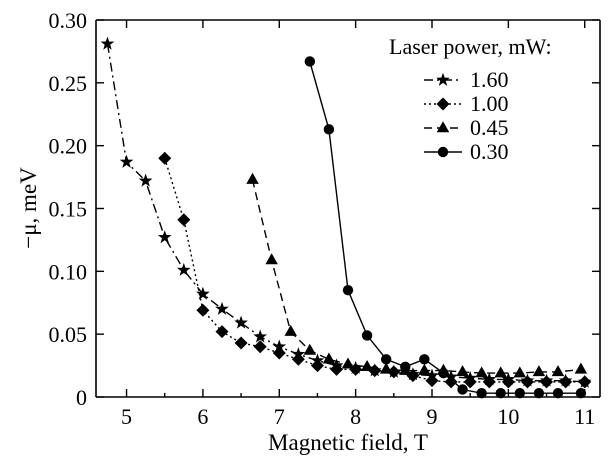 The height and width of the screenshot is (459, 612). What do you see at coordinates (68, 334) in the screenshot?
I see `y-tick-label: 0.05` at bounding box center [68, 334].